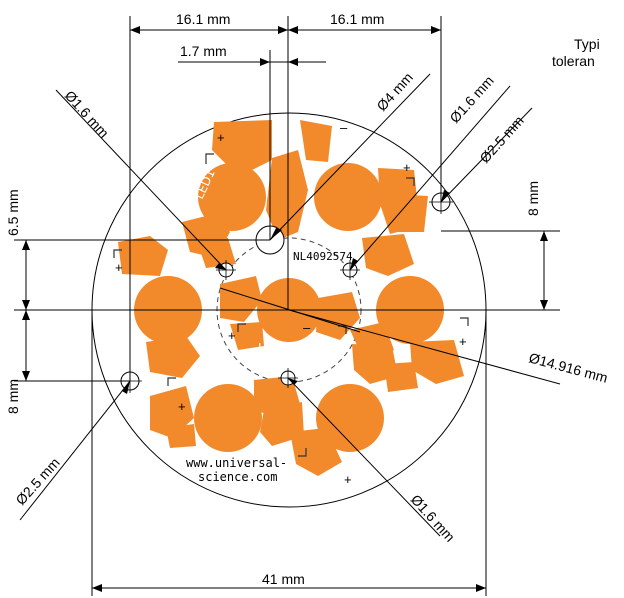 This screenshot has width=624, height=598. Describe the element at coordinates (533, 198) in the screenshot. I see `dim-right-vertical: 8 mm` at that location.